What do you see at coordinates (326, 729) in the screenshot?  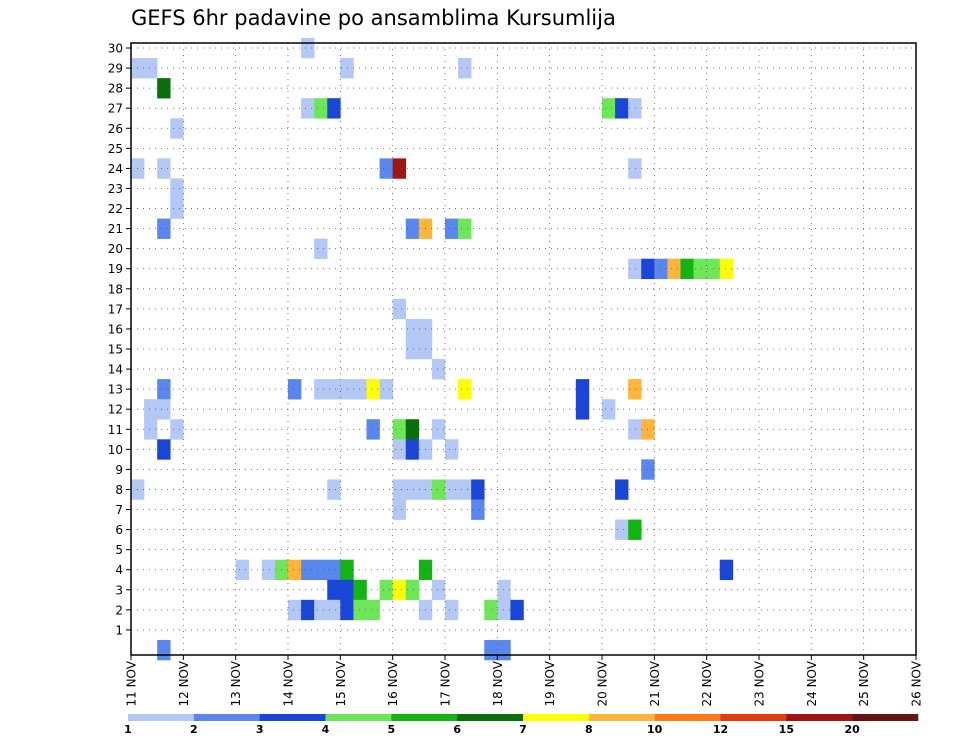 I see `legend-label: 4` at bounding box center [326, 729].